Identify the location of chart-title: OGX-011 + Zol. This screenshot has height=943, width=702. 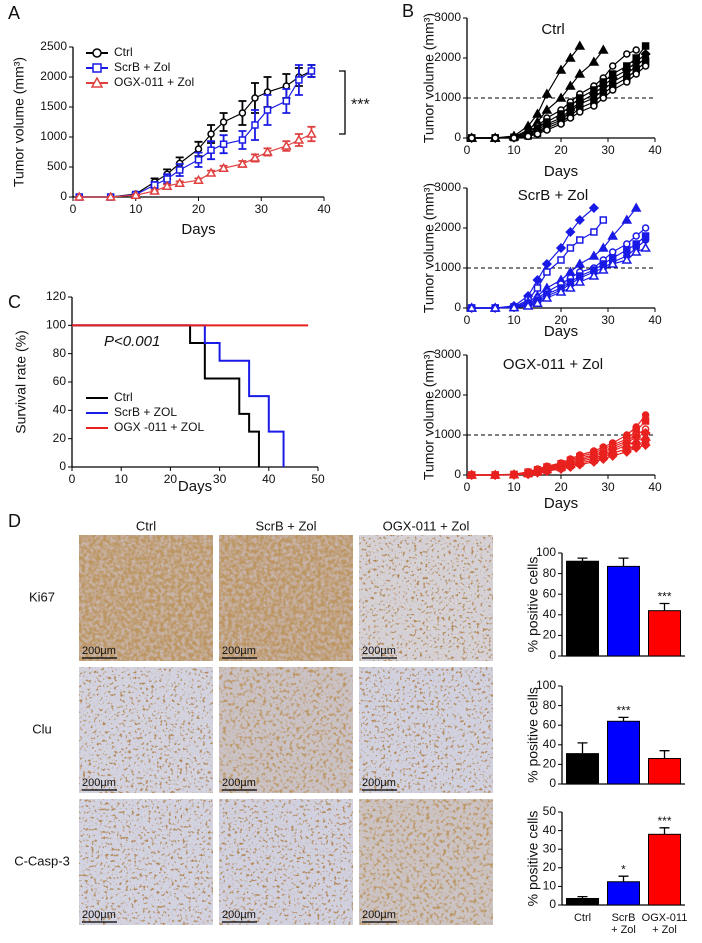
(553, 364).